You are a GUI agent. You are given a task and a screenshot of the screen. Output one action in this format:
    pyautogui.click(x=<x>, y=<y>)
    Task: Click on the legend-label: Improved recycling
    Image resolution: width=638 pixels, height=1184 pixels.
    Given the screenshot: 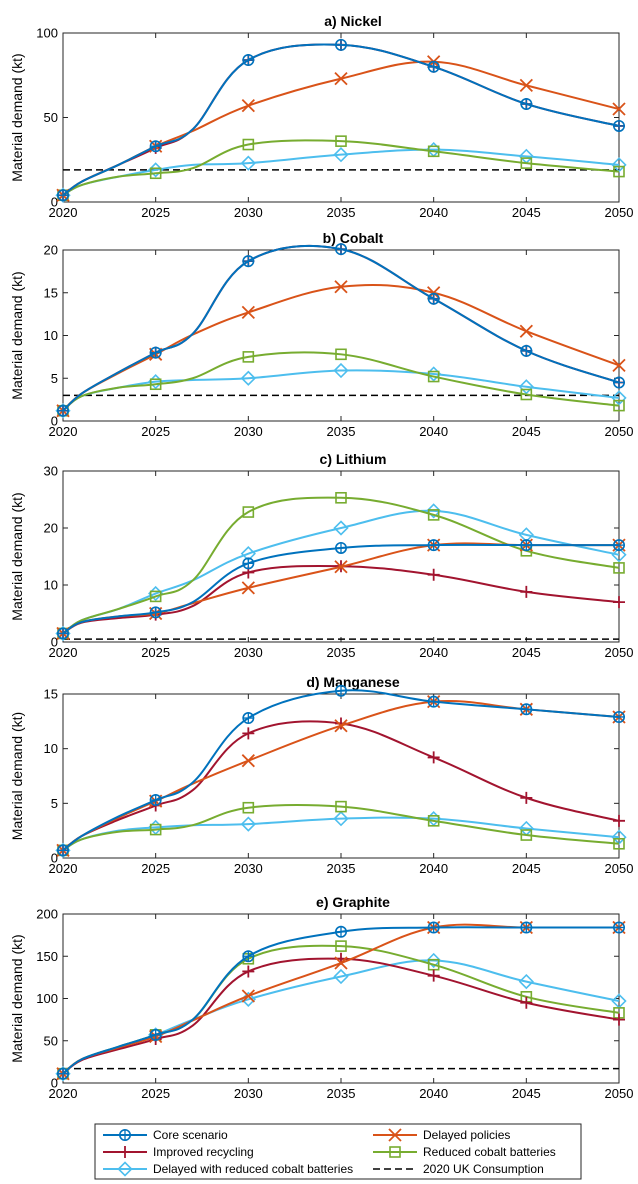 What is the action you would take?
    pyautogui.click(x=203, y=1152)
    